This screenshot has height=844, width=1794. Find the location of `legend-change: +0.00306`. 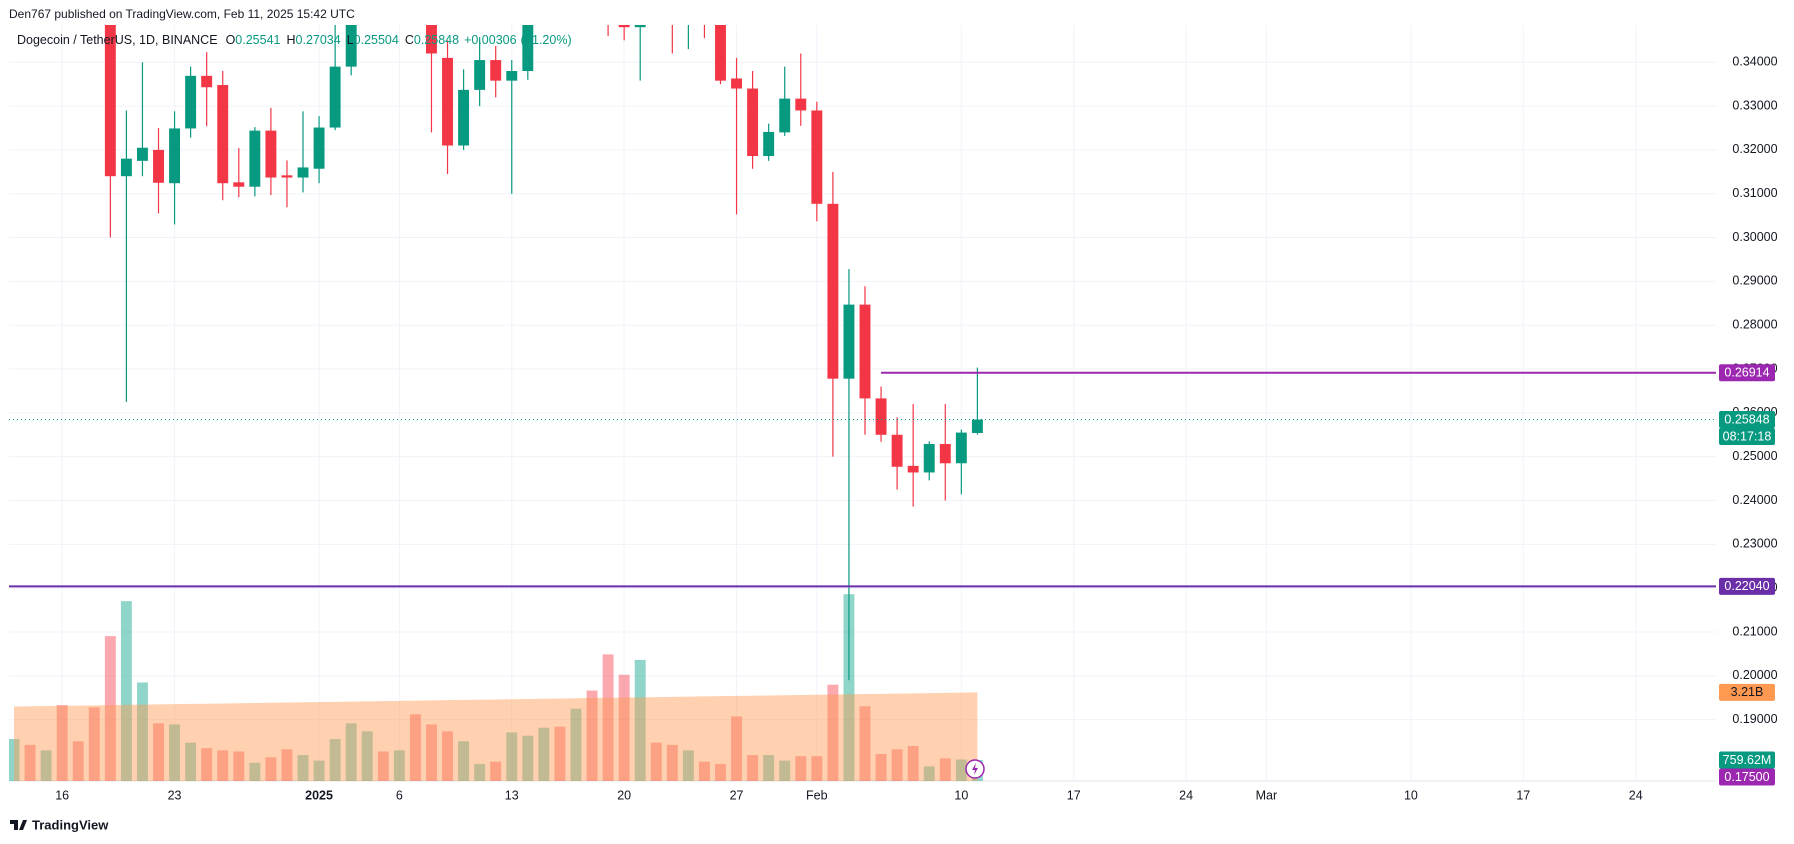

legend-change: +0.00306 is located at coordinates (490, 40).